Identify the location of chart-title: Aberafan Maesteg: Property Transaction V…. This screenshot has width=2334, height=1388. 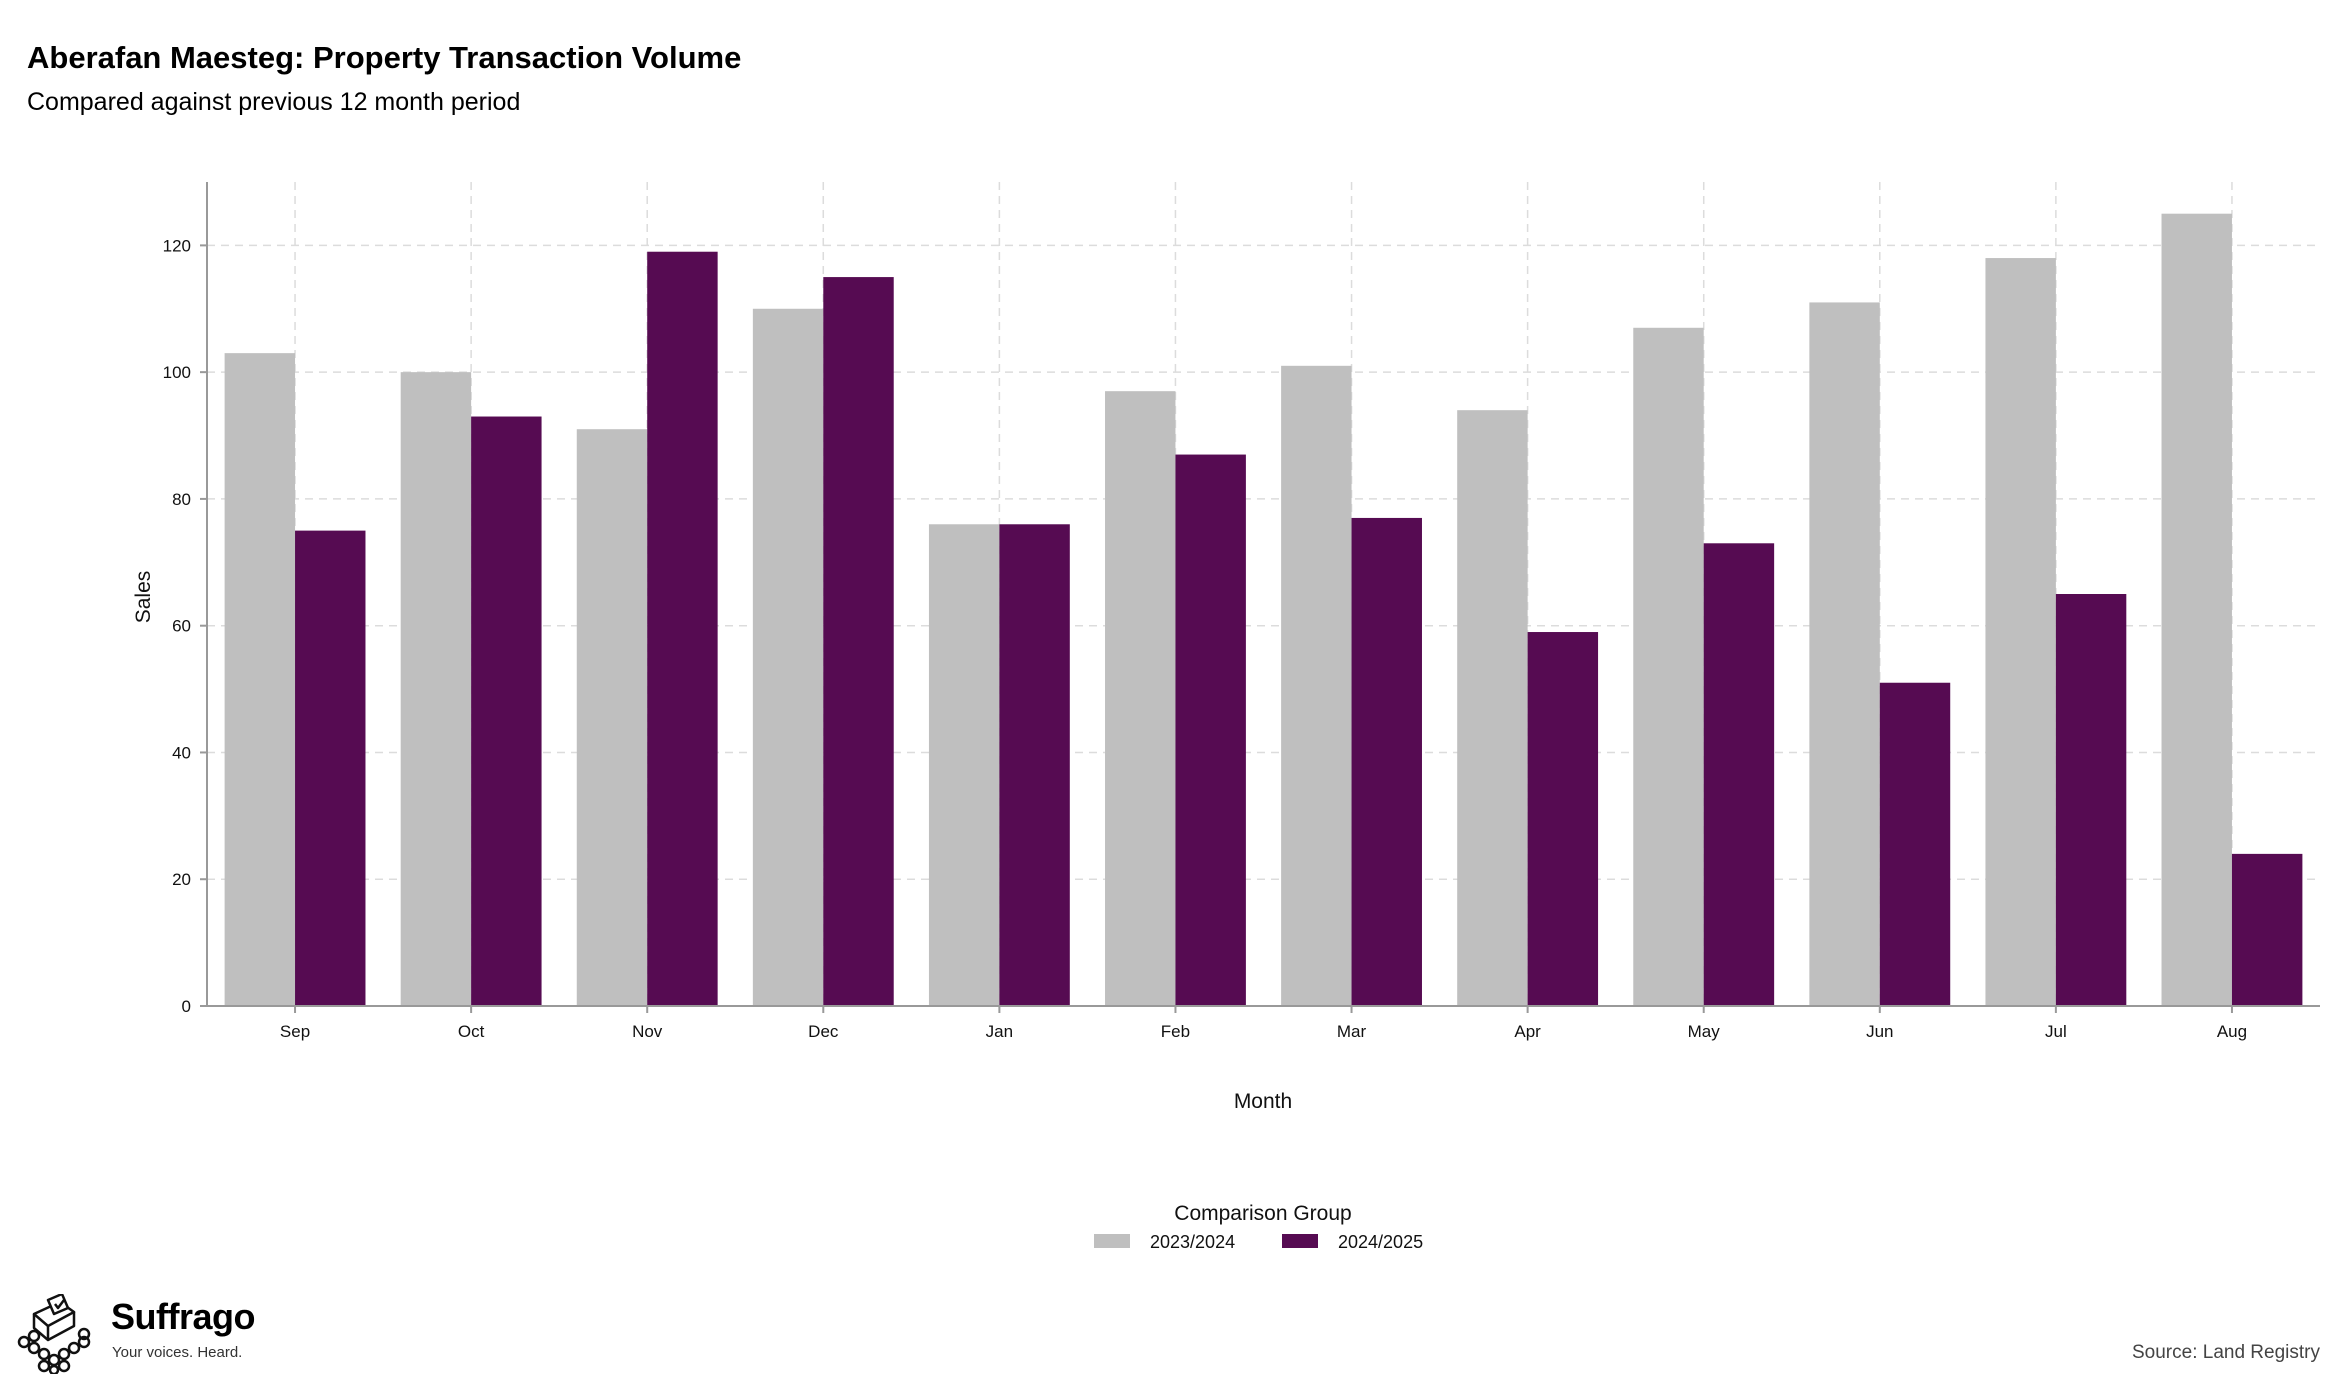
(384, 57).